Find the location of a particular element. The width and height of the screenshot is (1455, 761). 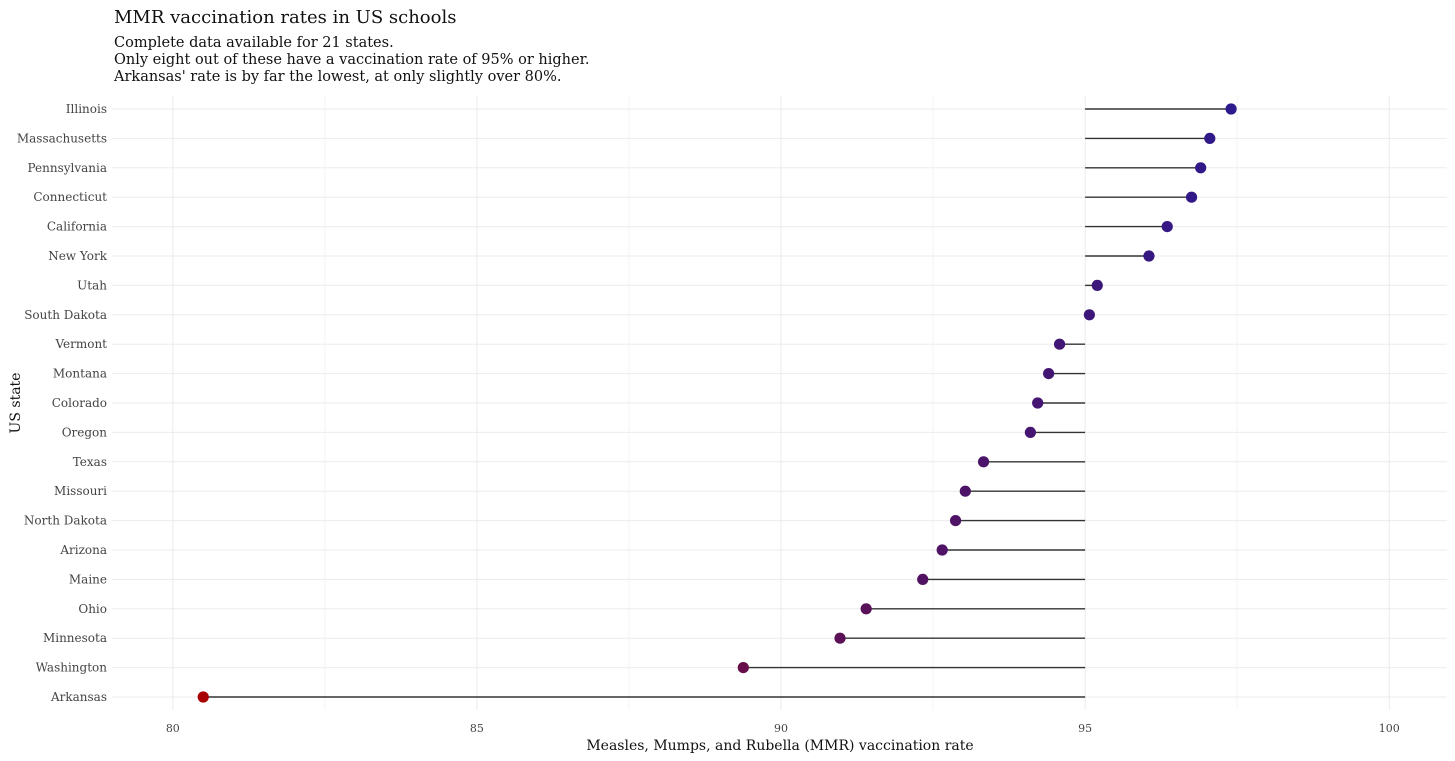

y-tick-label: Massachusetts is located at coordinates (62, 138).